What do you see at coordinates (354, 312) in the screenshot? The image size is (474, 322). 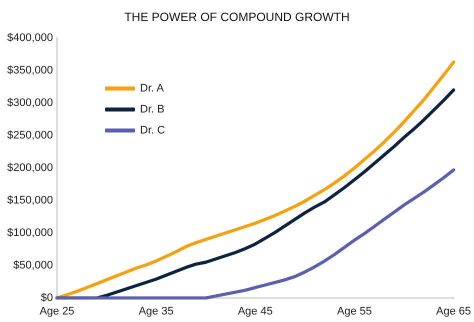 I see `x-tick-label: Age 55` at bounding box center [354, 312].